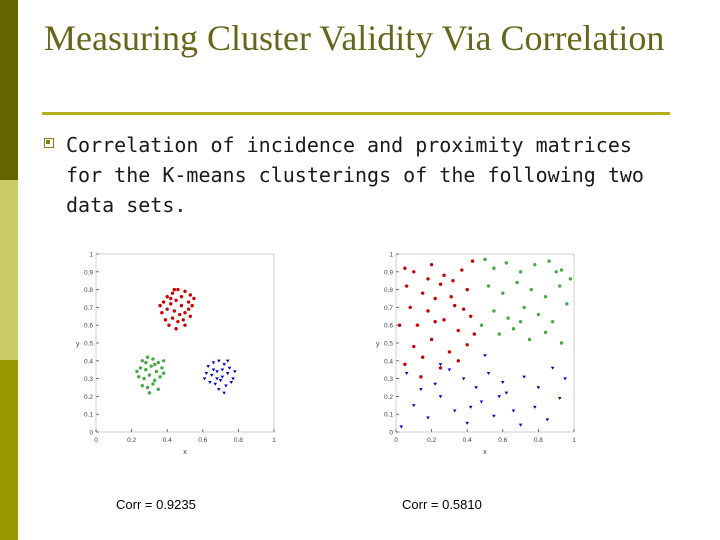 This screenshot has width=720, height=540. Describe the element at coordinates (388, 326) in the screenshot. I see `y-tick-label: 0.6` at that location.